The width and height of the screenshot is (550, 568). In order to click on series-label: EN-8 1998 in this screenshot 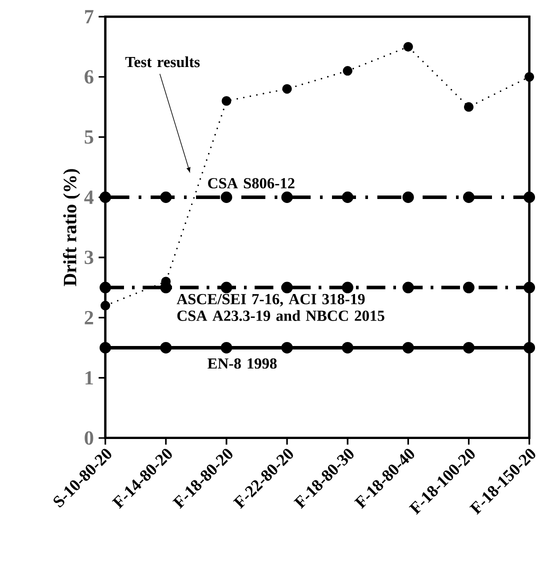, I will do `click(242, 363)`.